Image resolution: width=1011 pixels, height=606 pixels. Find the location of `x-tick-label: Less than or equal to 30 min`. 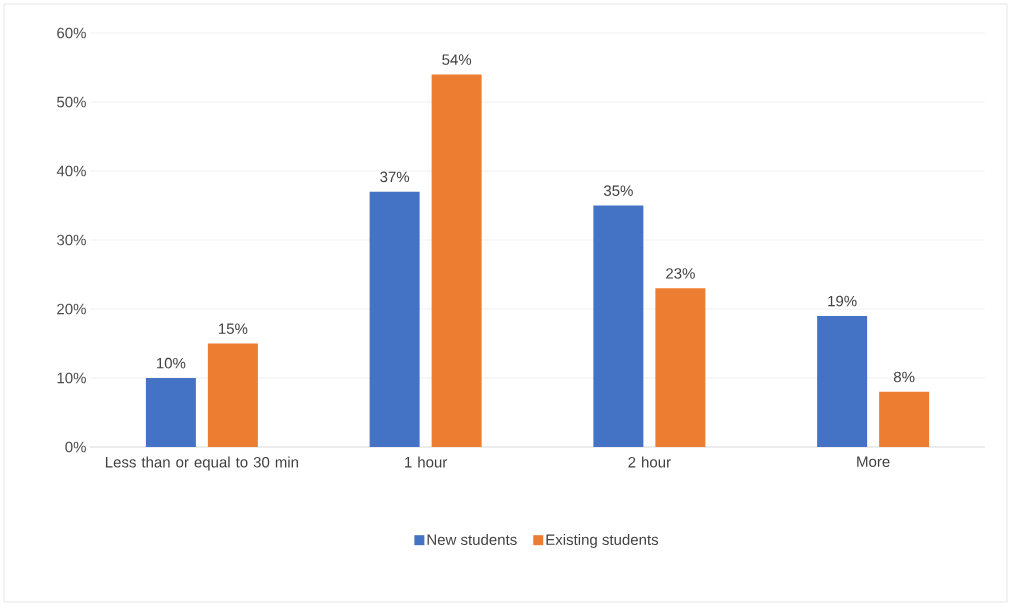

x-tick-label: Less than or equal to 30 min is located at coordinates (201, 463).